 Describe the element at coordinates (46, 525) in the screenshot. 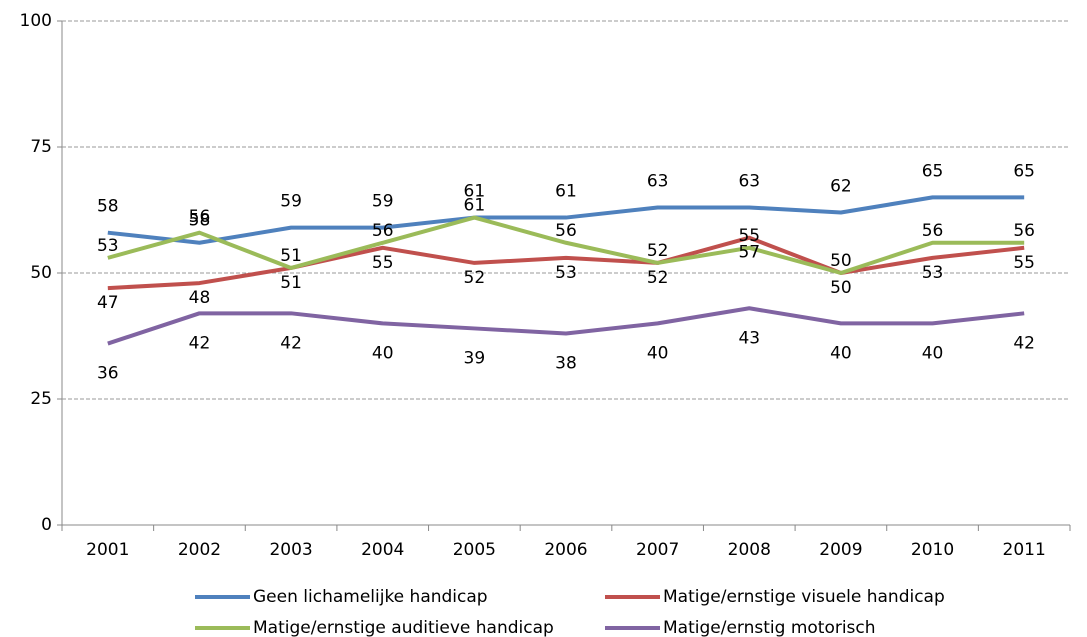

I see `y-tick-label: 0` at that location.